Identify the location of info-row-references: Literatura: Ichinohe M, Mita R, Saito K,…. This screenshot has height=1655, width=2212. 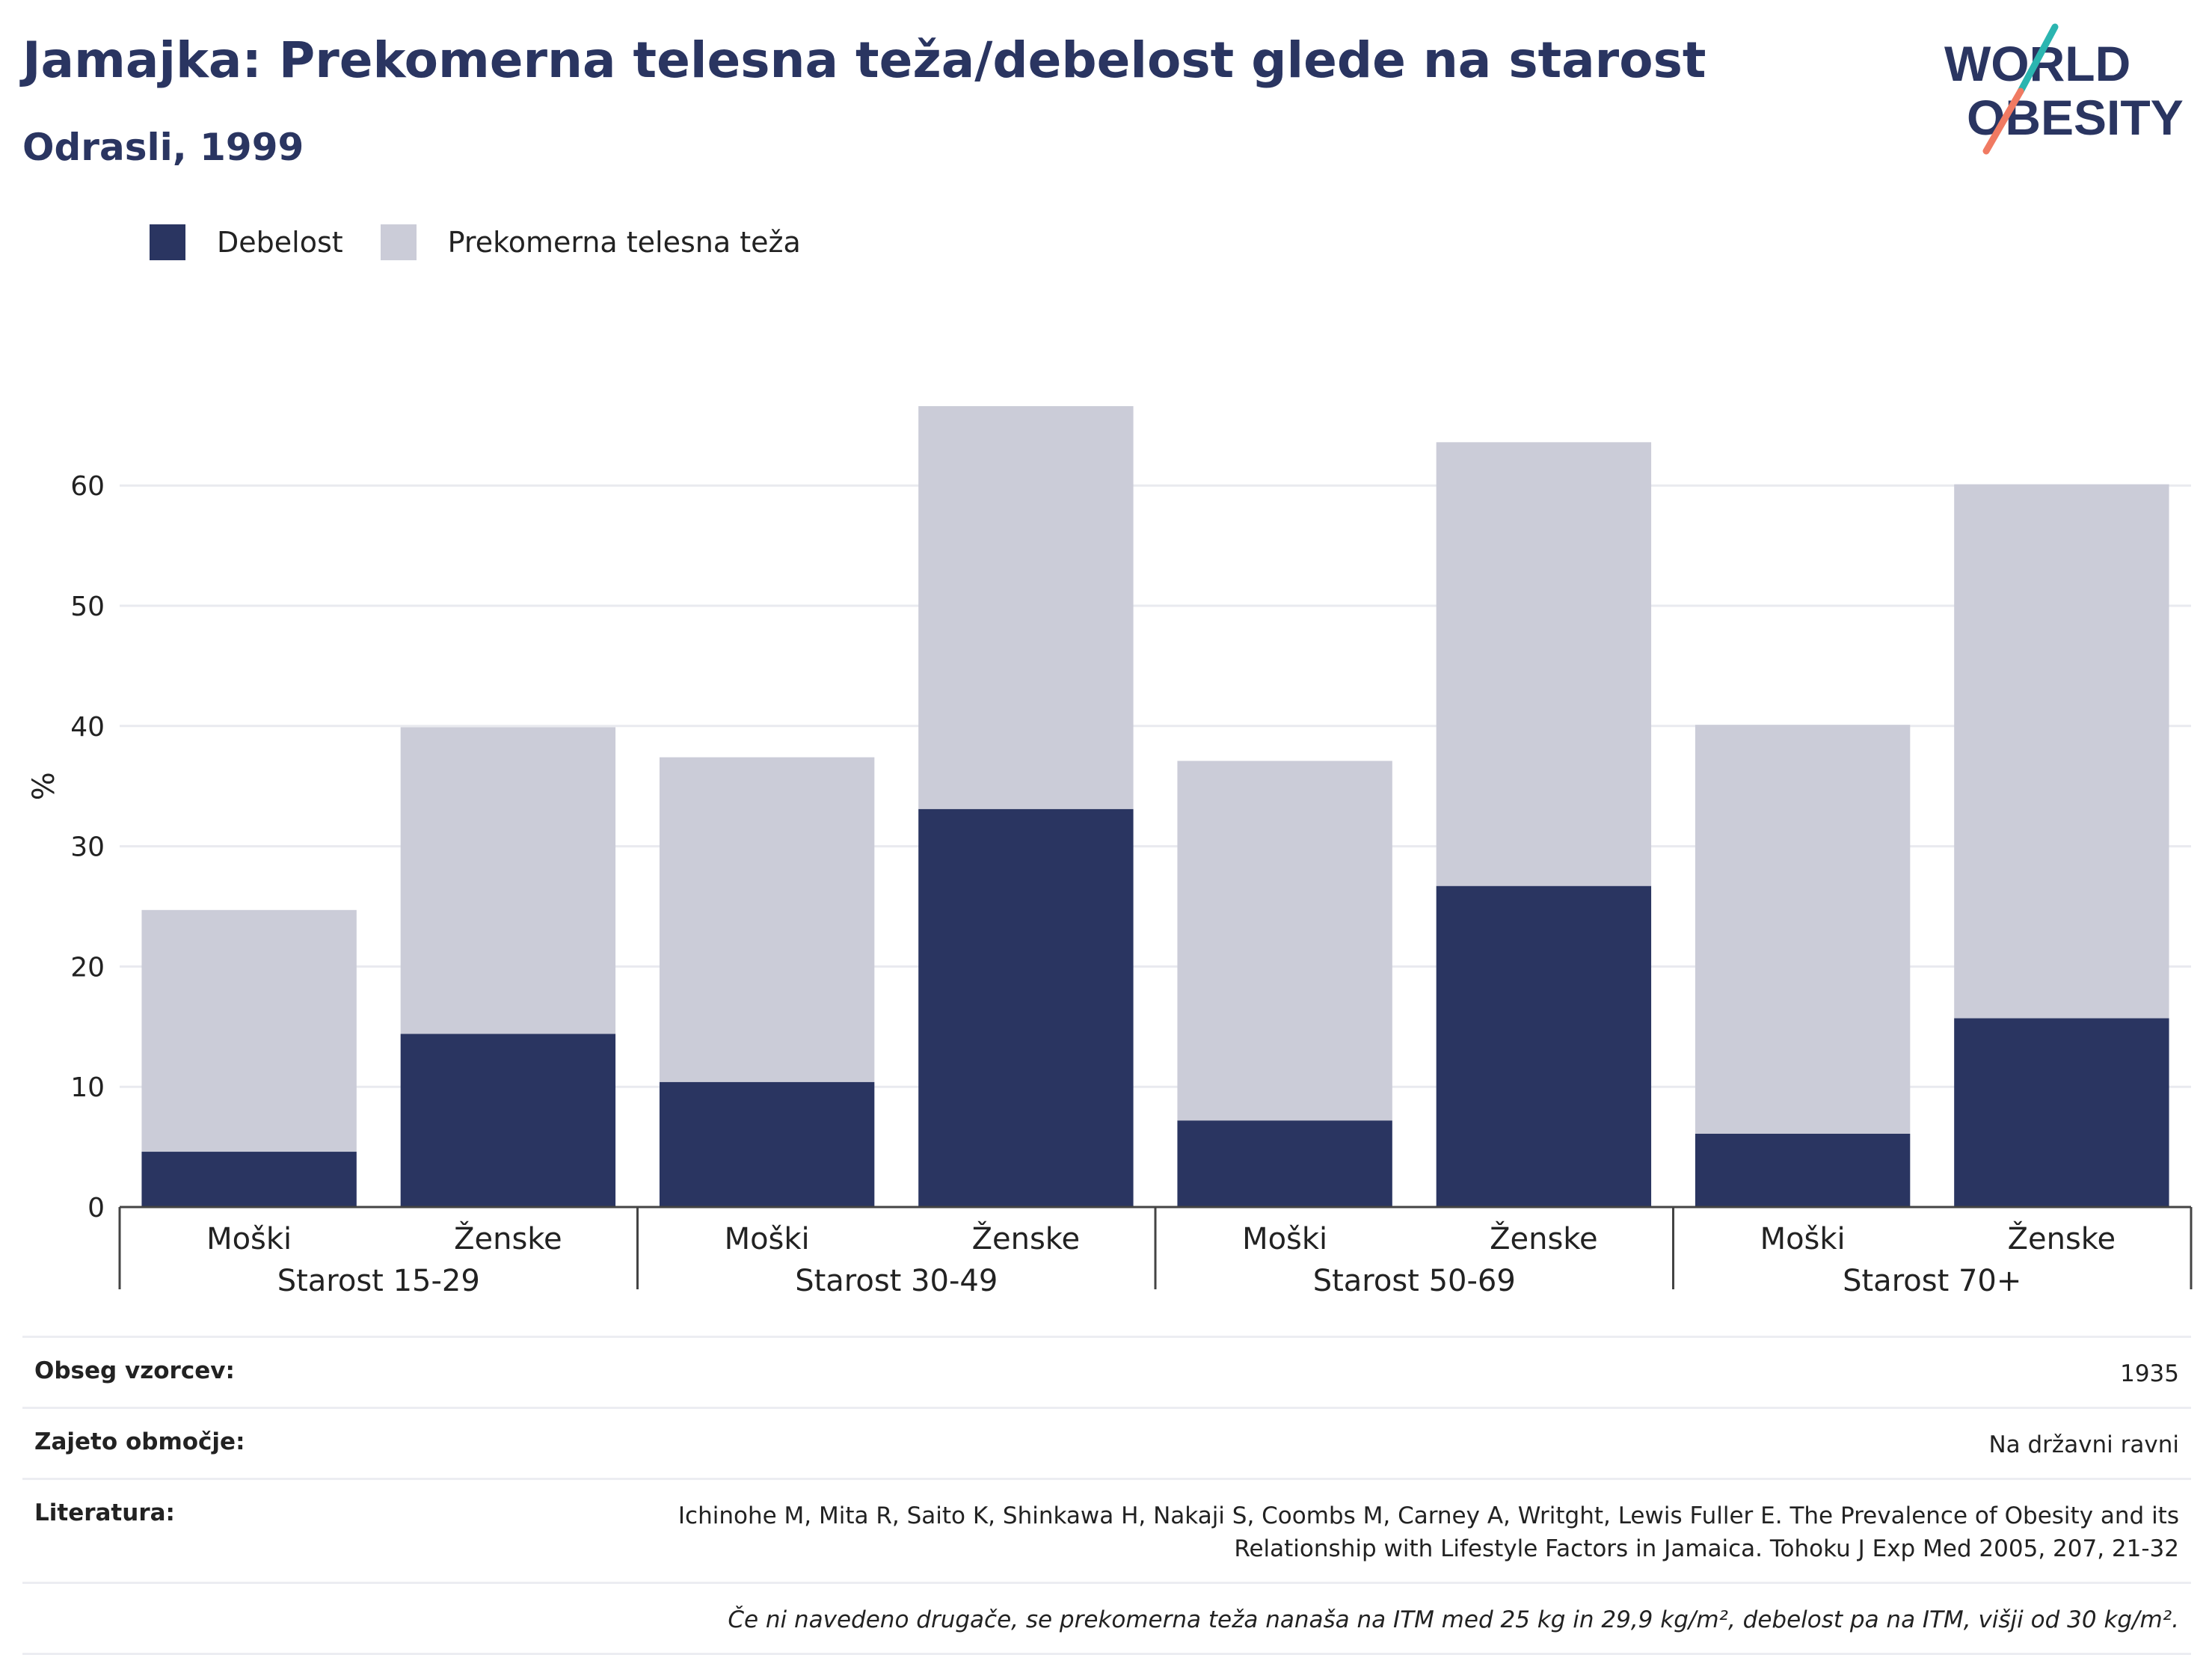
(1106, 1530).